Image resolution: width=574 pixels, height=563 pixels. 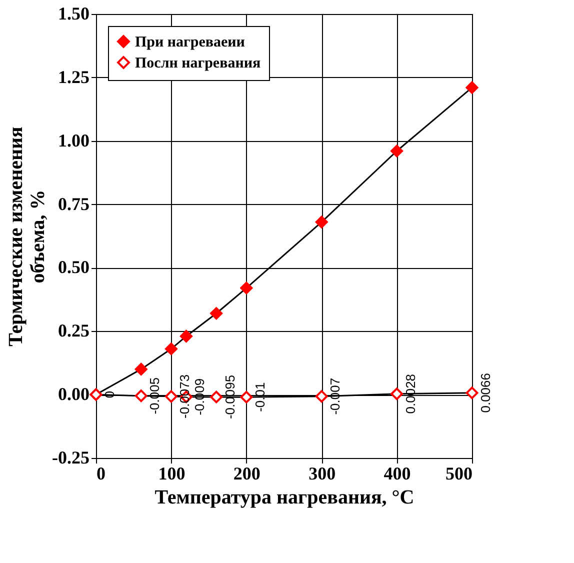 What do you see at coordinates (71, 458) in the screenshot?
I see `y-tick-label: -0.25` at bounding box center [71, 458].